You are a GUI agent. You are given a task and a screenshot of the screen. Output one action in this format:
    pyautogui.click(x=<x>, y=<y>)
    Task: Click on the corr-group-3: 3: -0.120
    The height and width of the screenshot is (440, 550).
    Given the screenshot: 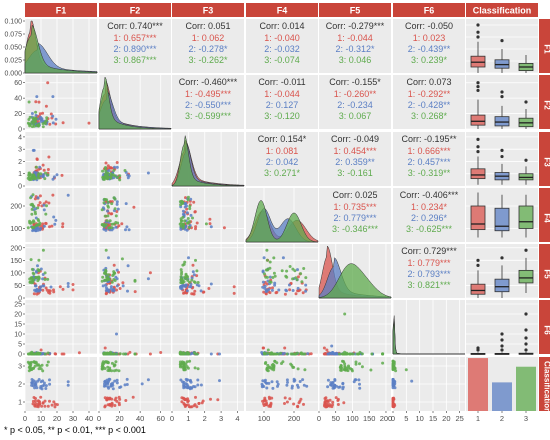 What is the action you would take?
    pyautogui.click(x=282, y=116)
    